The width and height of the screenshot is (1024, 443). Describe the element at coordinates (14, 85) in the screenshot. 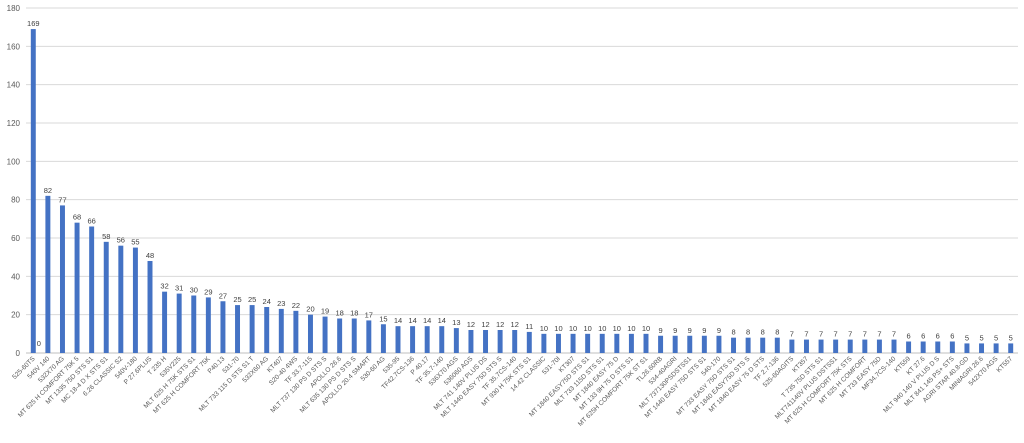

I see `y-tick-label: 140` at that location.